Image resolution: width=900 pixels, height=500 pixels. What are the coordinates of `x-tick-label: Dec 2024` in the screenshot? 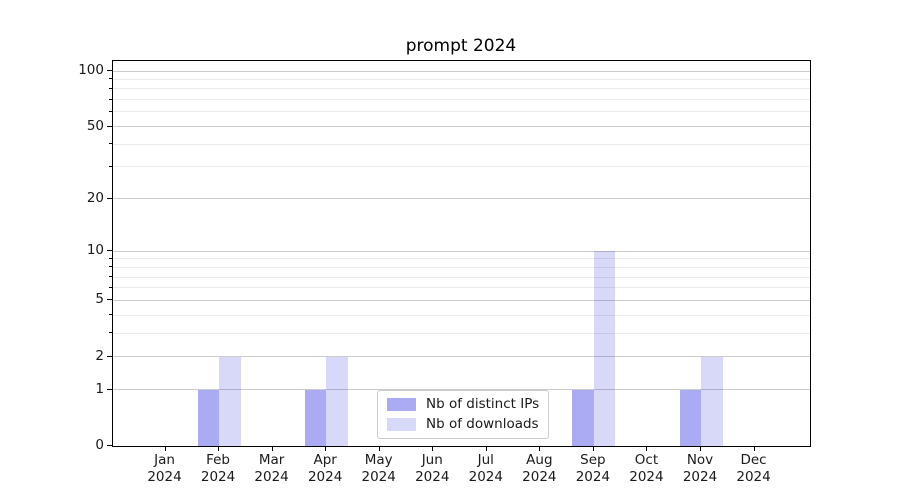 It's located at (753, 468).